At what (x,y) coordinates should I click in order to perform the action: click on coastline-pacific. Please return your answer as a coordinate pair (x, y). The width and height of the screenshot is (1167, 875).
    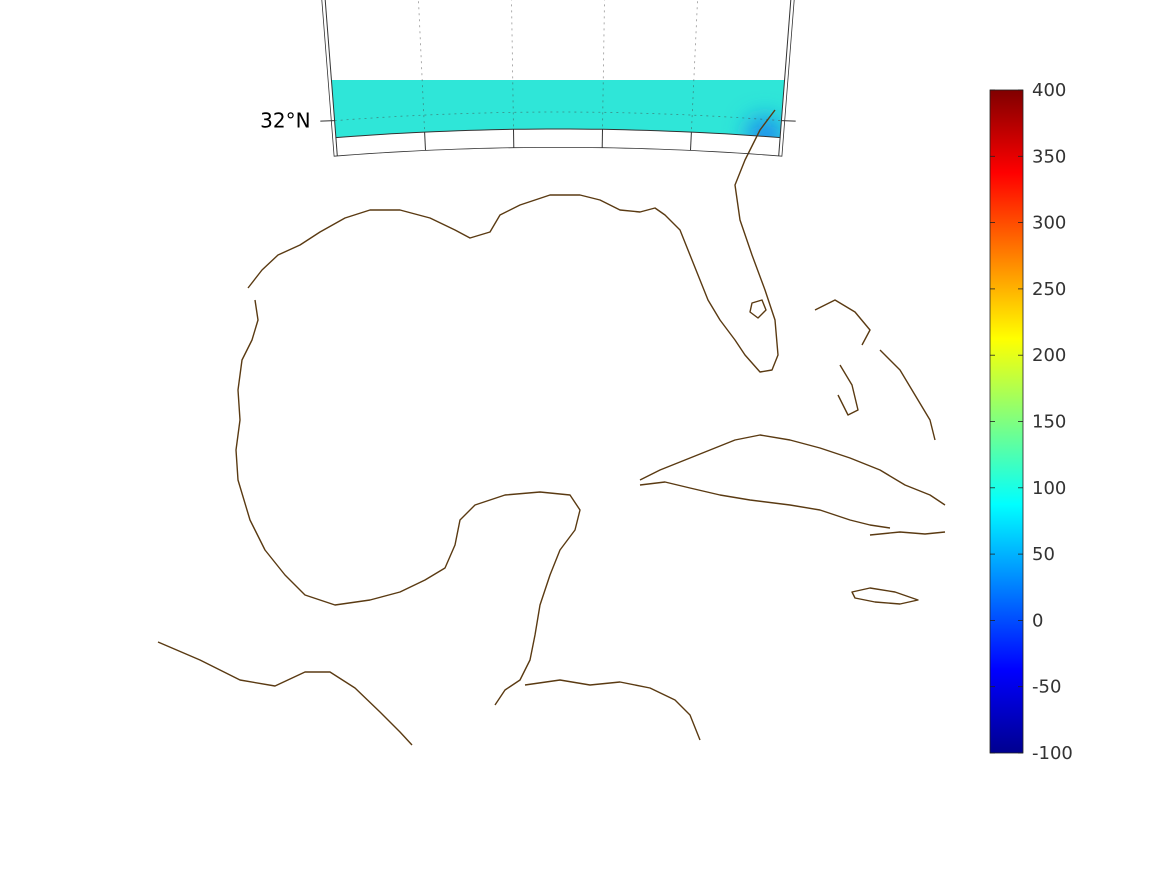
    Looking at the image, I should click on (285, 693).